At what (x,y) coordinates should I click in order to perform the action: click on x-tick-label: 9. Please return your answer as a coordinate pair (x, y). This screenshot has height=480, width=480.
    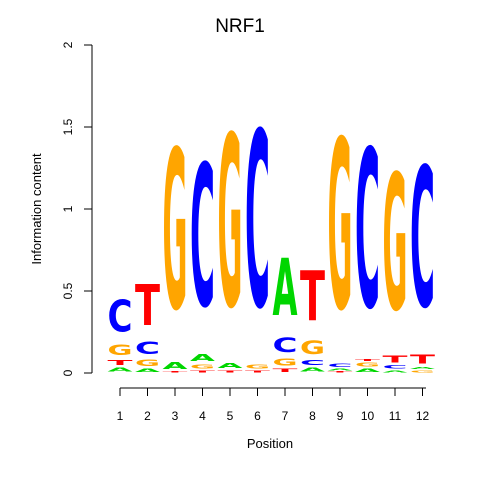
    Looking at the image, I should click on (340, 416).